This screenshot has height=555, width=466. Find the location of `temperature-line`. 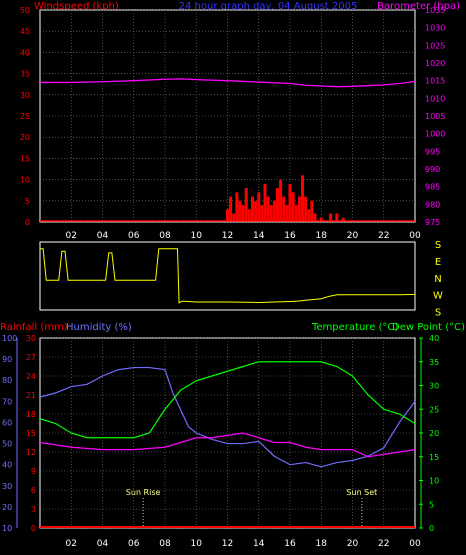

temperature-line is located at coordinates (227, 400).